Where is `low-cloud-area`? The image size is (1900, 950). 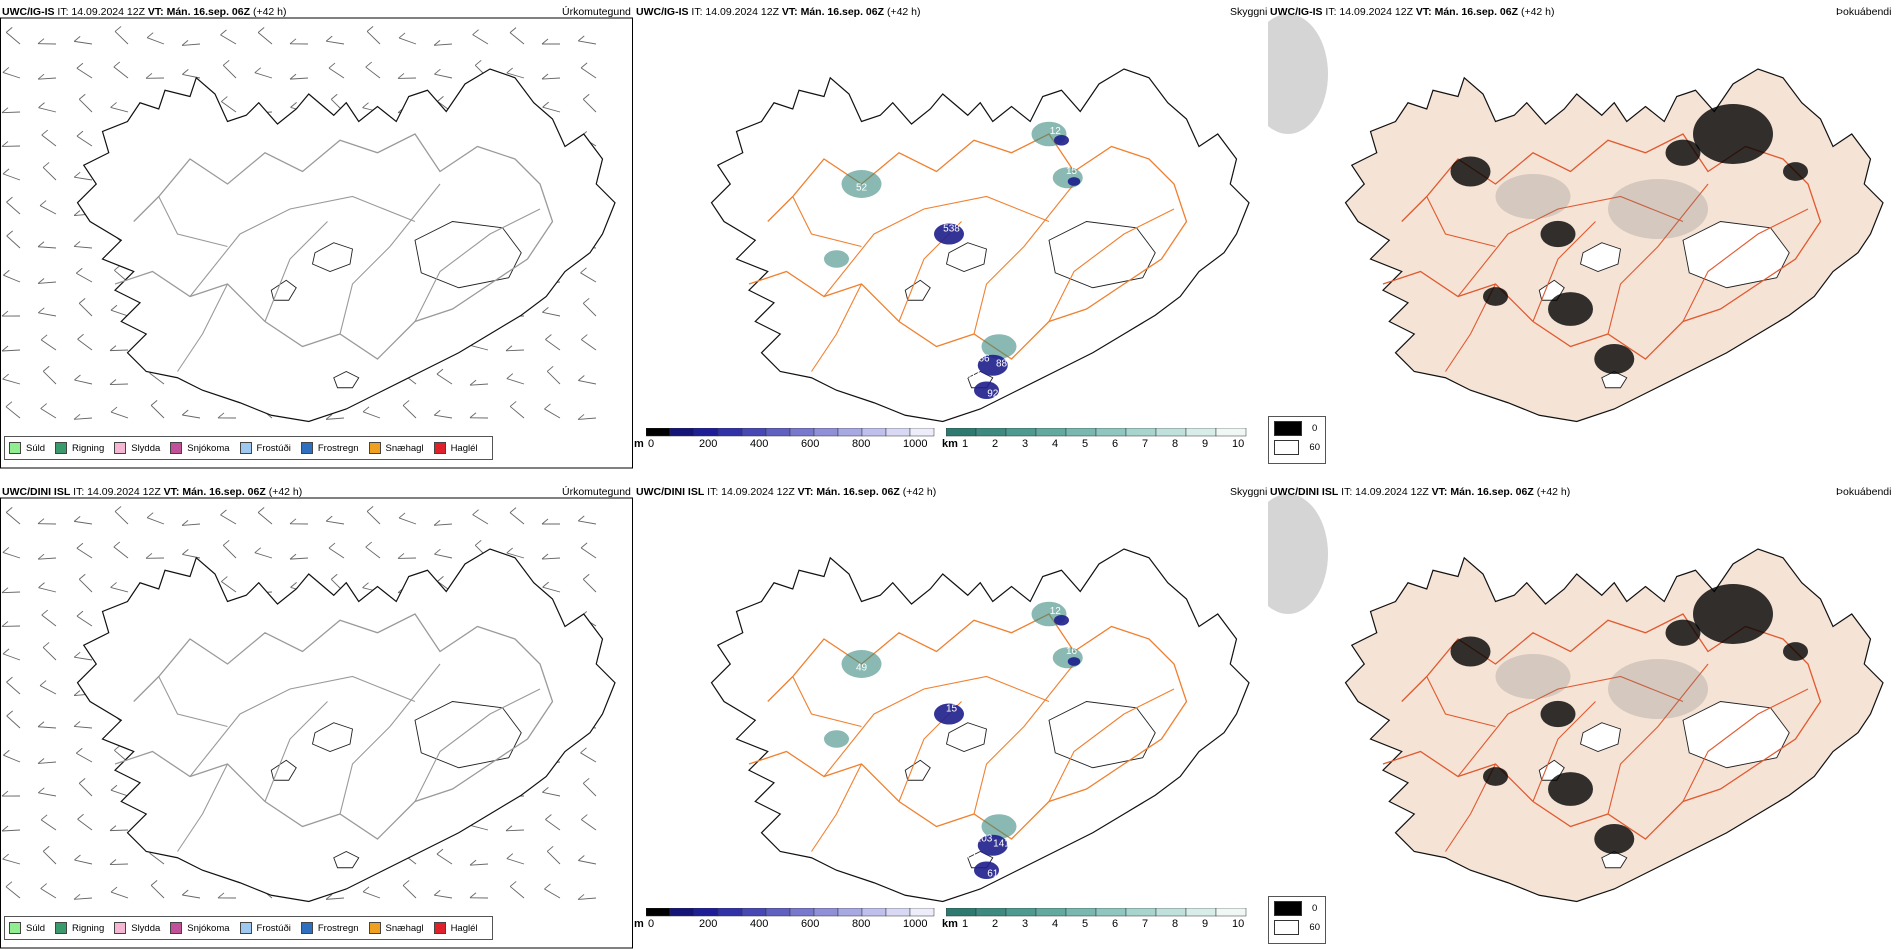
low-cloud-area is located at coordinates (1074, 661).